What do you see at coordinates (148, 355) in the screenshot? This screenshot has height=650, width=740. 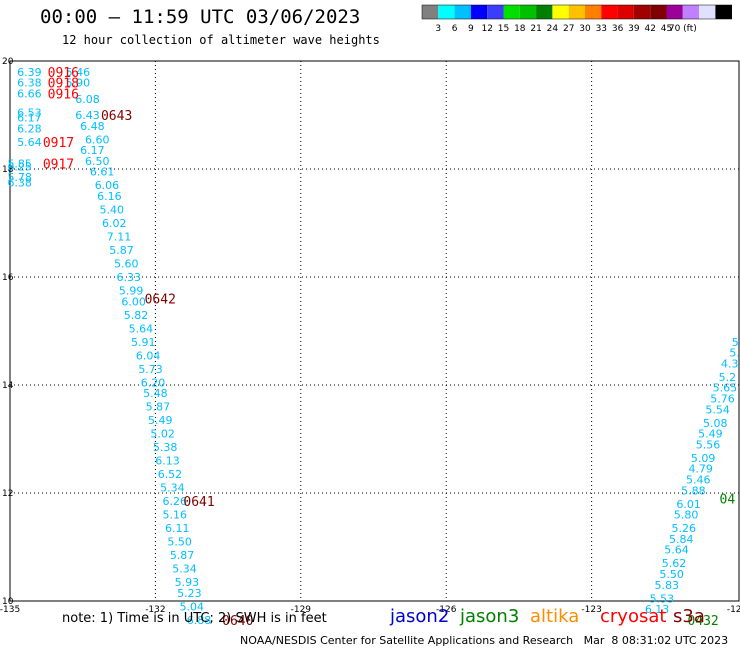 I see `swh-value-label: 6.04` at bounding box center [148, 355].